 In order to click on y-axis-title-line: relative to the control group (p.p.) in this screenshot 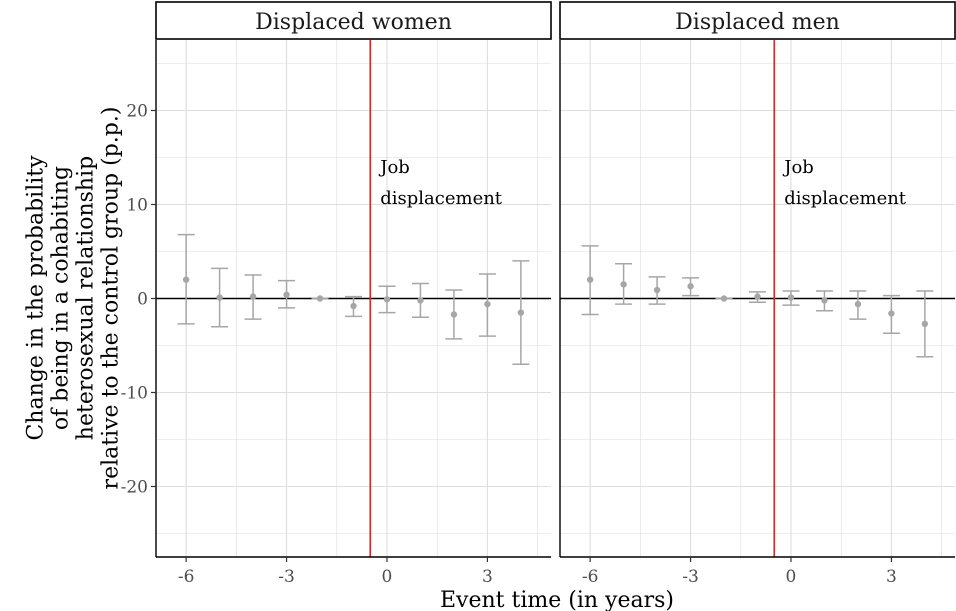, I will do `click(111, 298)`.